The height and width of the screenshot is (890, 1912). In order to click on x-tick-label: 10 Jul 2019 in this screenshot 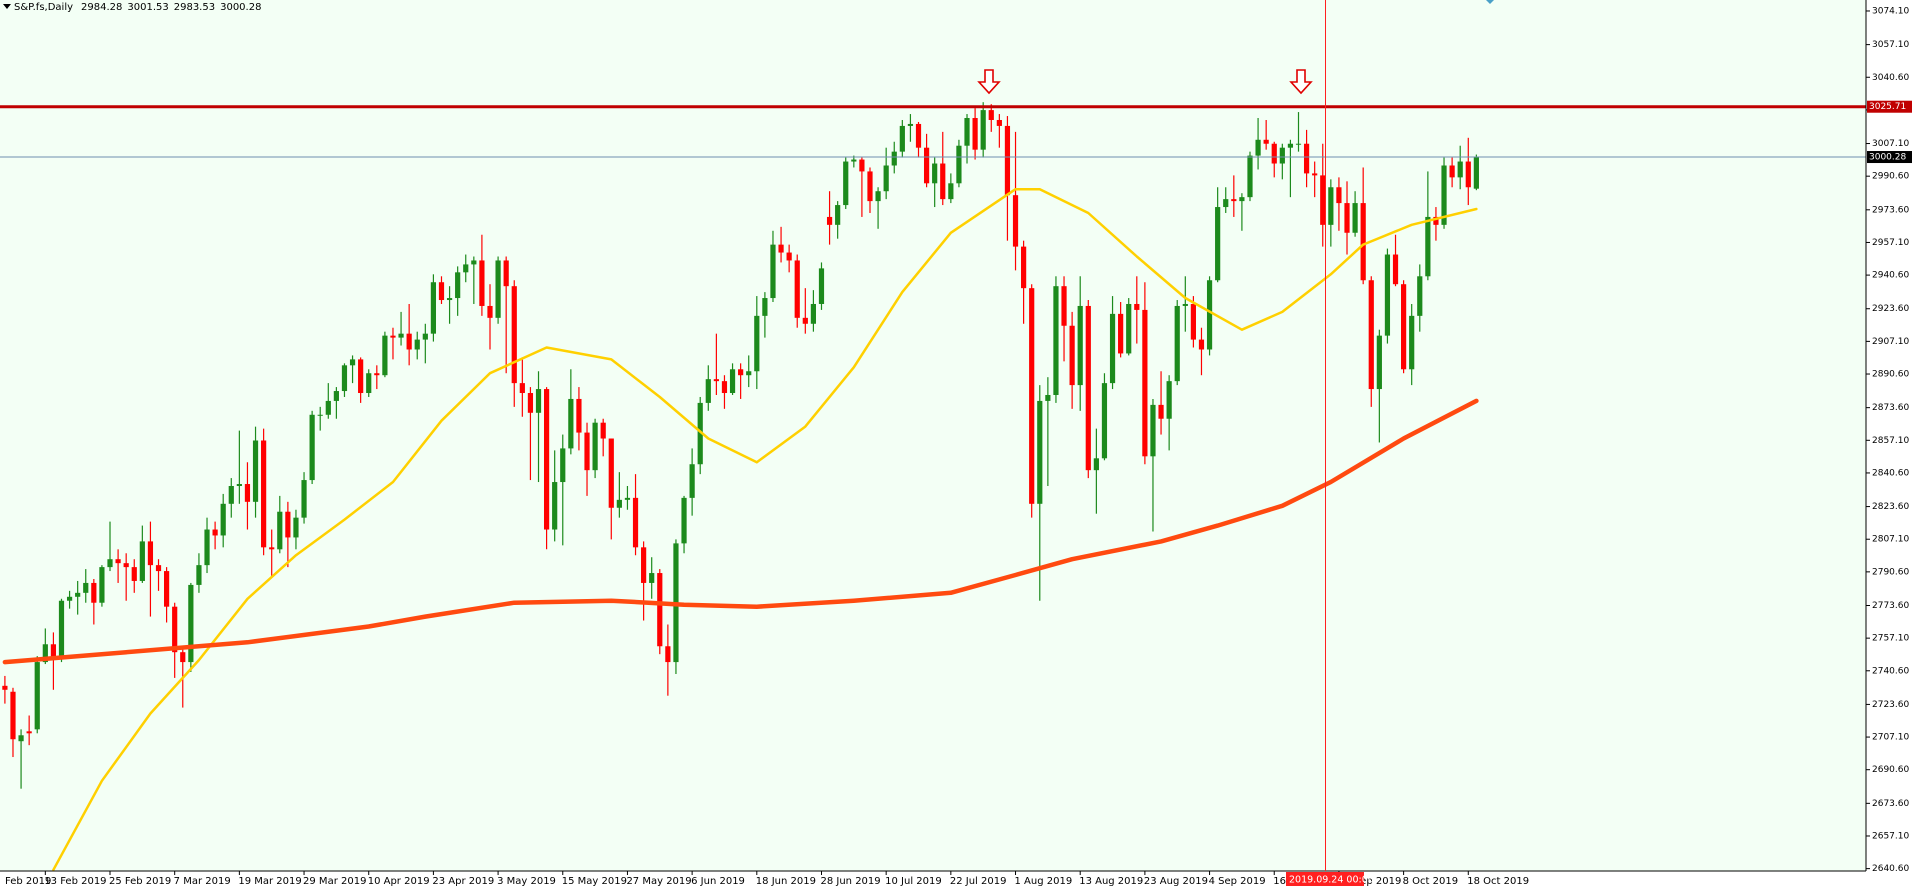, I will do `click(913, 881)`.